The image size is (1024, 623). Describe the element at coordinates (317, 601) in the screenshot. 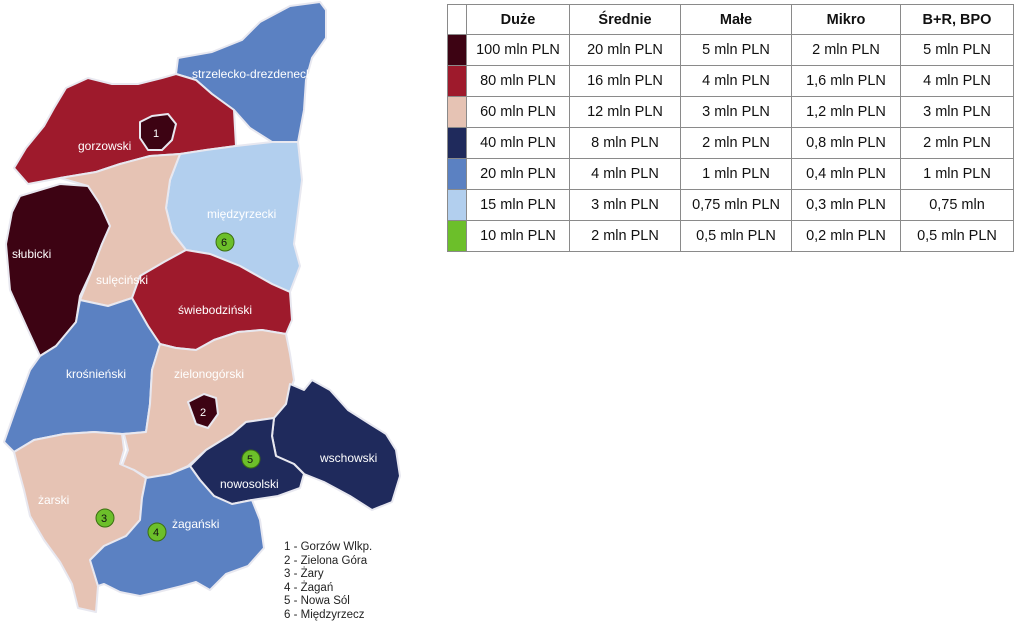

I see `city-key-item: 5 - Nowa Sól` at that location.